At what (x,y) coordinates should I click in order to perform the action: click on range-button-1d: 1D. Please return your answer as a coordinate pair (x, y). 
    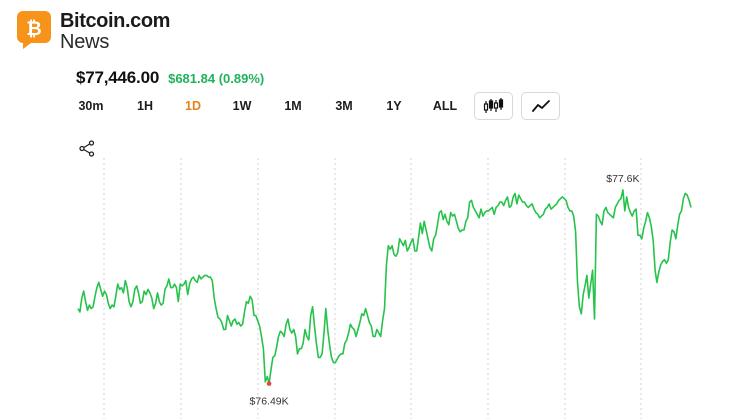
    Looking at the image, I should click on (193, 106).